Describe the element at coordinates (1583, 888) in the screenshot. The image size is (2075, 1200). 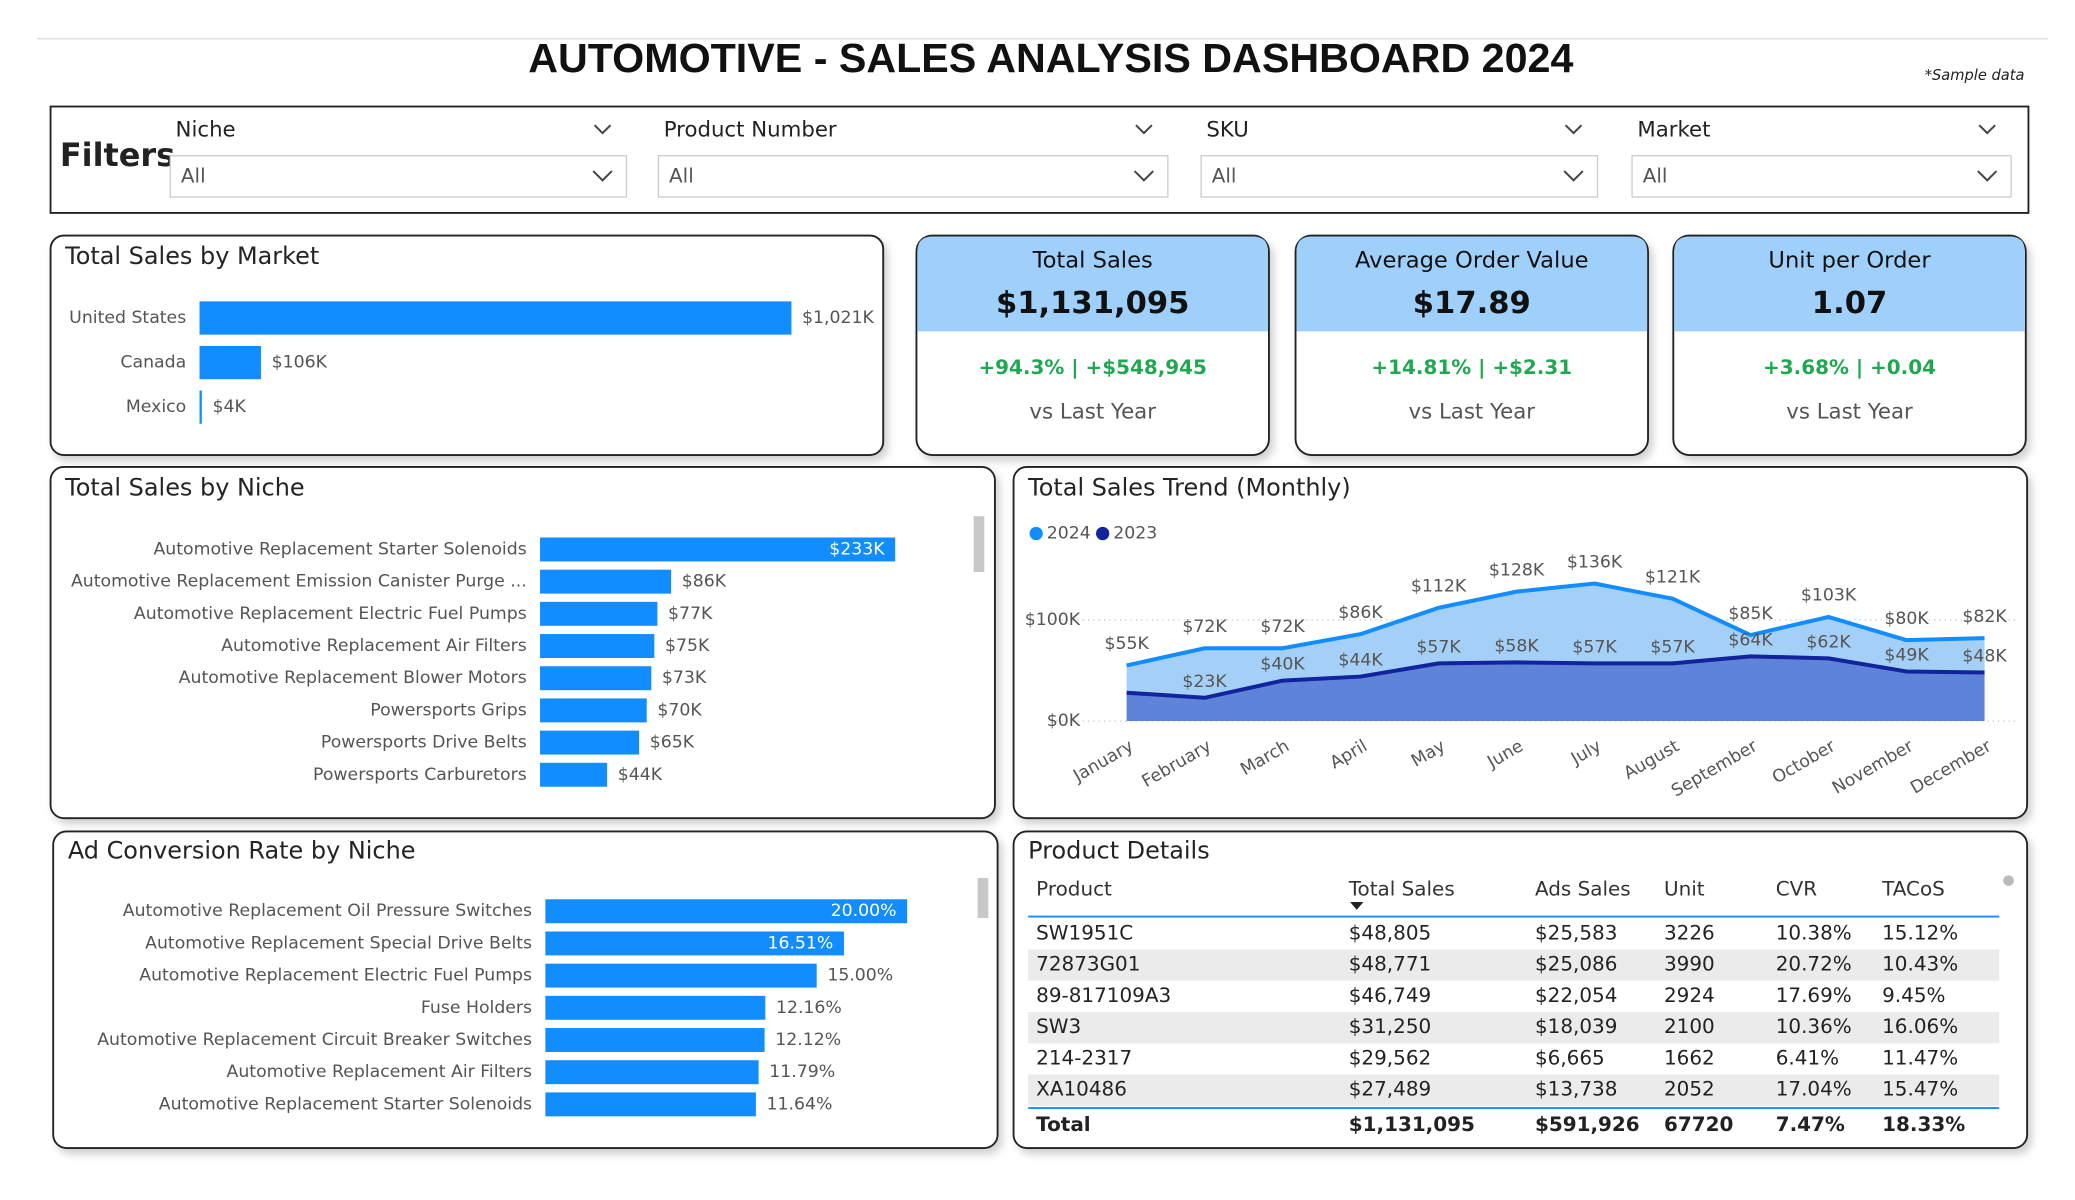
I see `column-header: Ads Sales` at that location.